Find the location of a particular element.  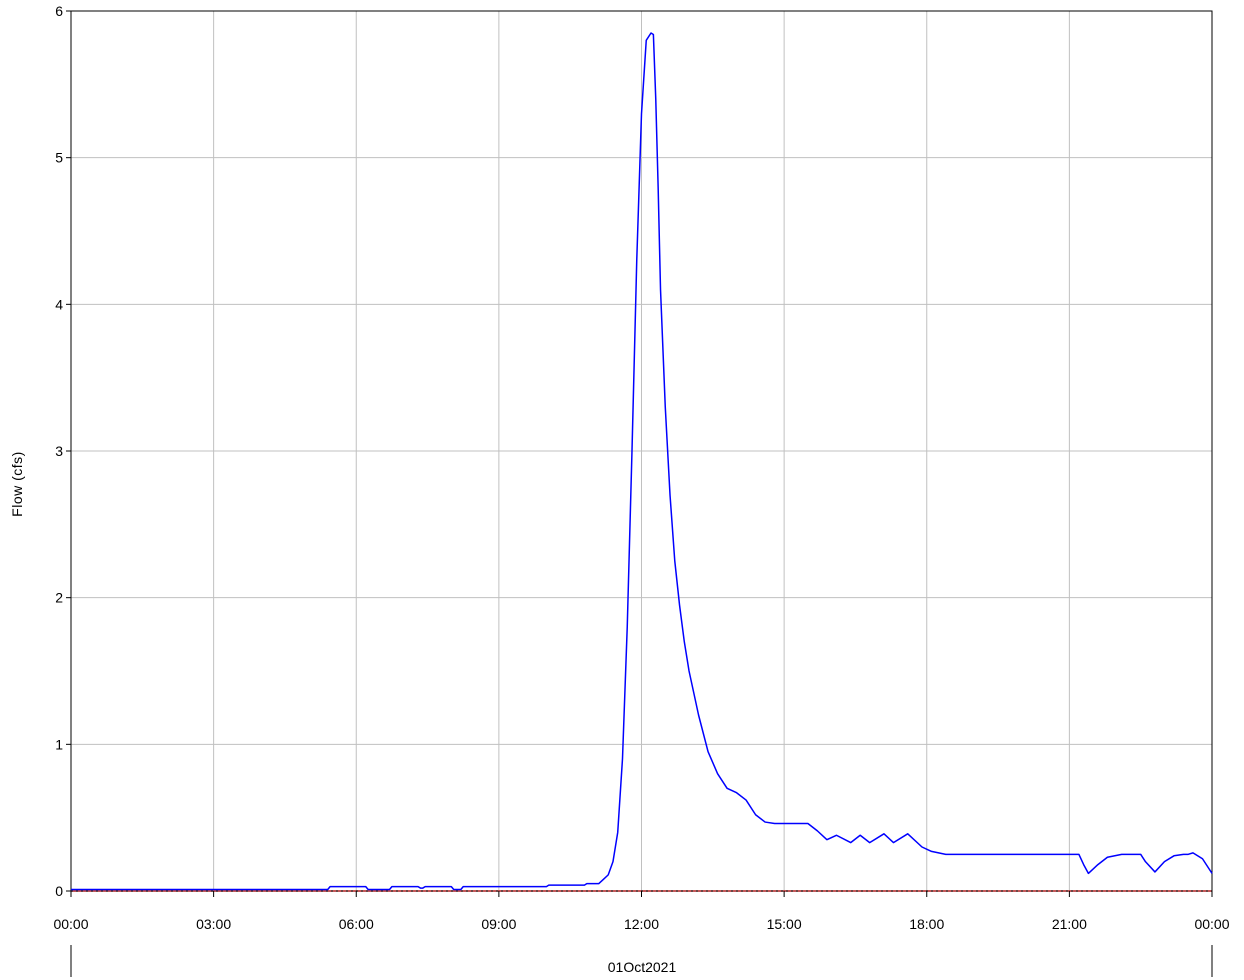

x-tick-label: 15:00 is located at coordinates (784, 924).